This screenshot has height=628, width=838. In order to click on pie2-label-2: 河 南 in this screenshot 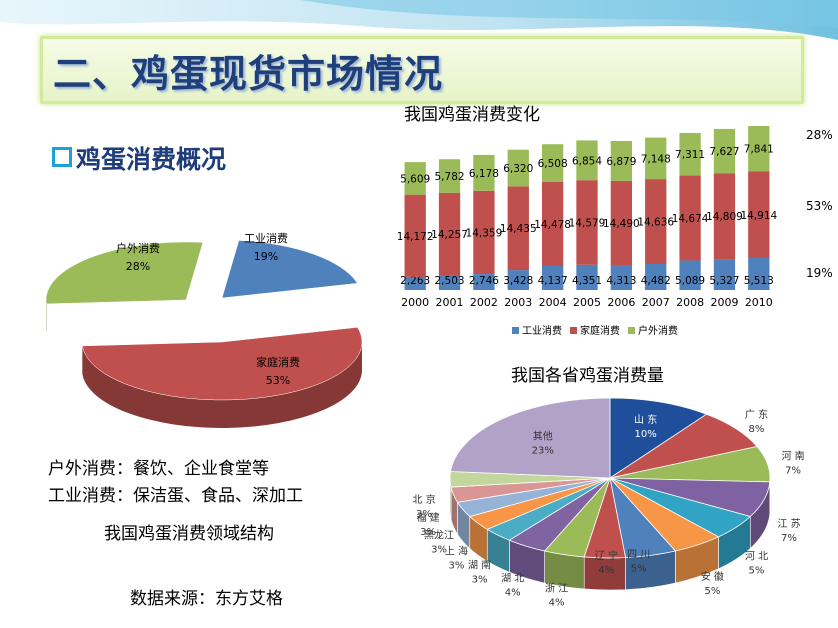, I will do `click(792, 455)`.